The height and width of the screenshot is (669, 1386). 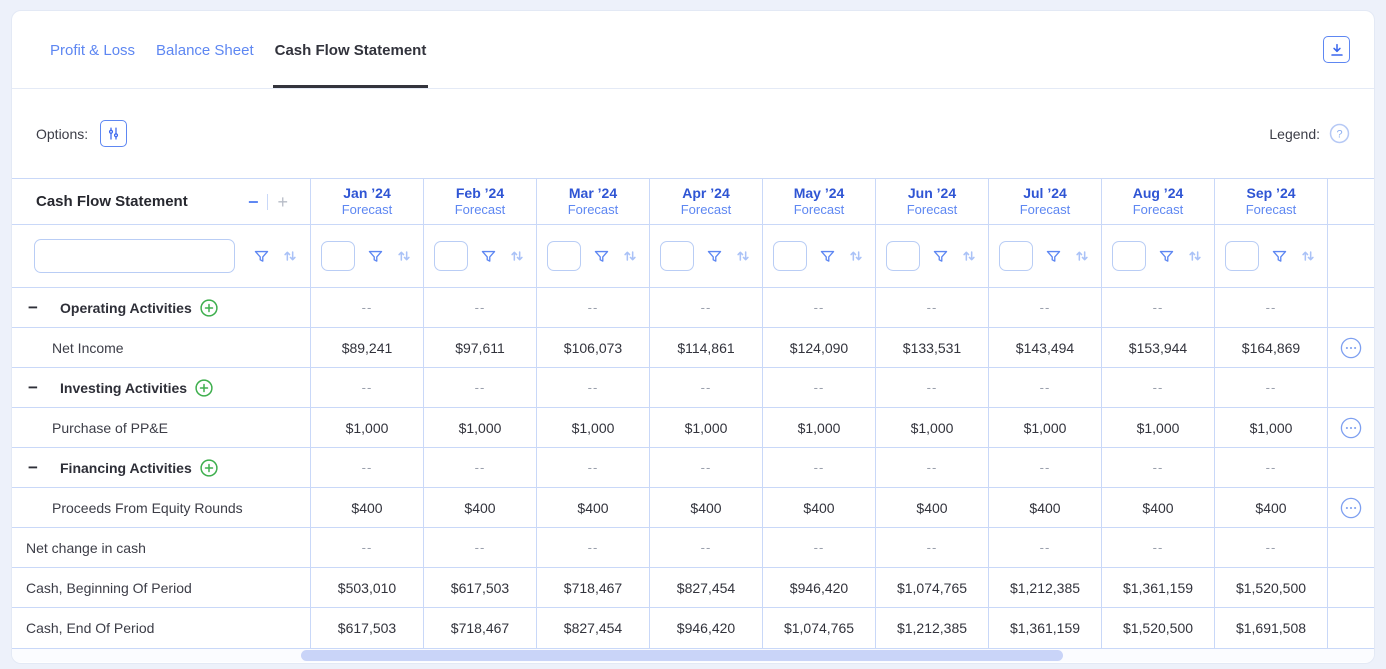 What do you see at coordinates (819, 201) in the screenshot?
I see `column-header-may-24: May ’24 Forecast` at bounding box center [819, 201].